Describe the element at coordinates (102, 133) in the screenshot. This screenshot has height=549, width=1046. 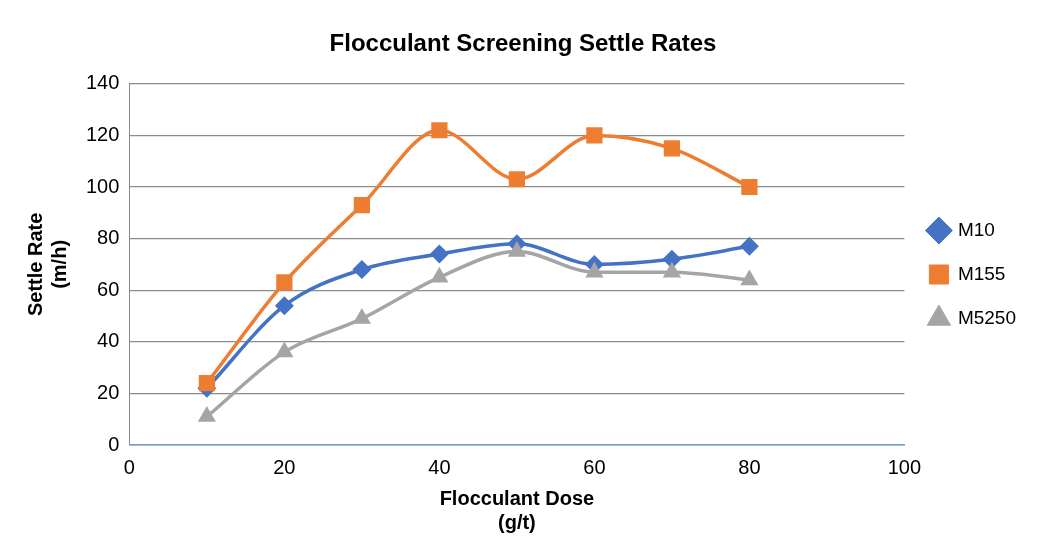
I see `y-tick-label: 120` at that location.